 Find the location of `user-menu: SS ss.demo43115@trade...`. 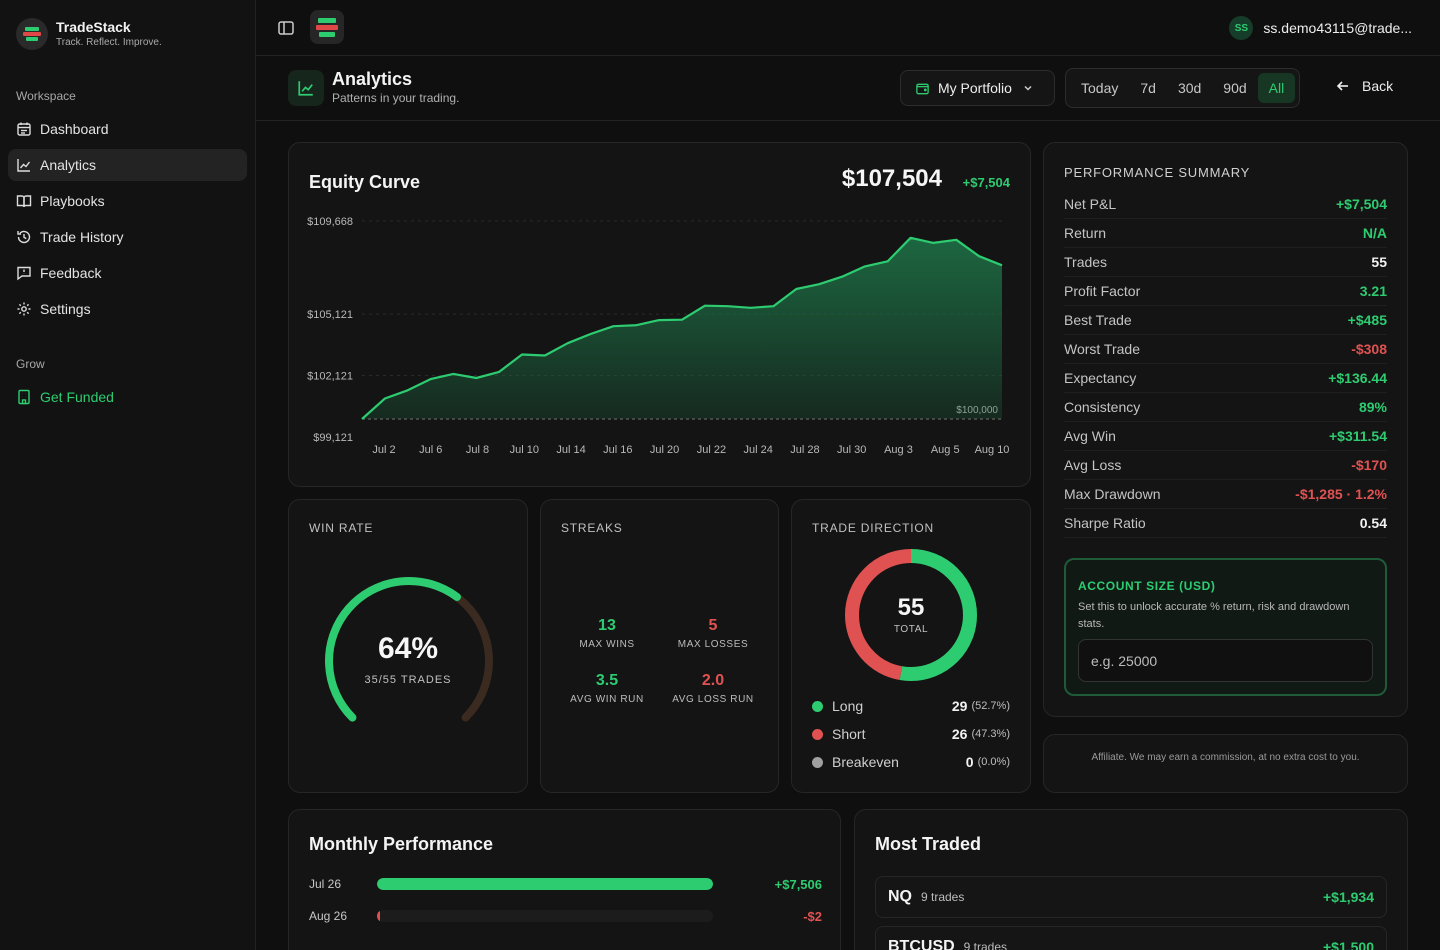

user-menu: SS ss.demo43115@trade... is located at coordinates (1320, 28).